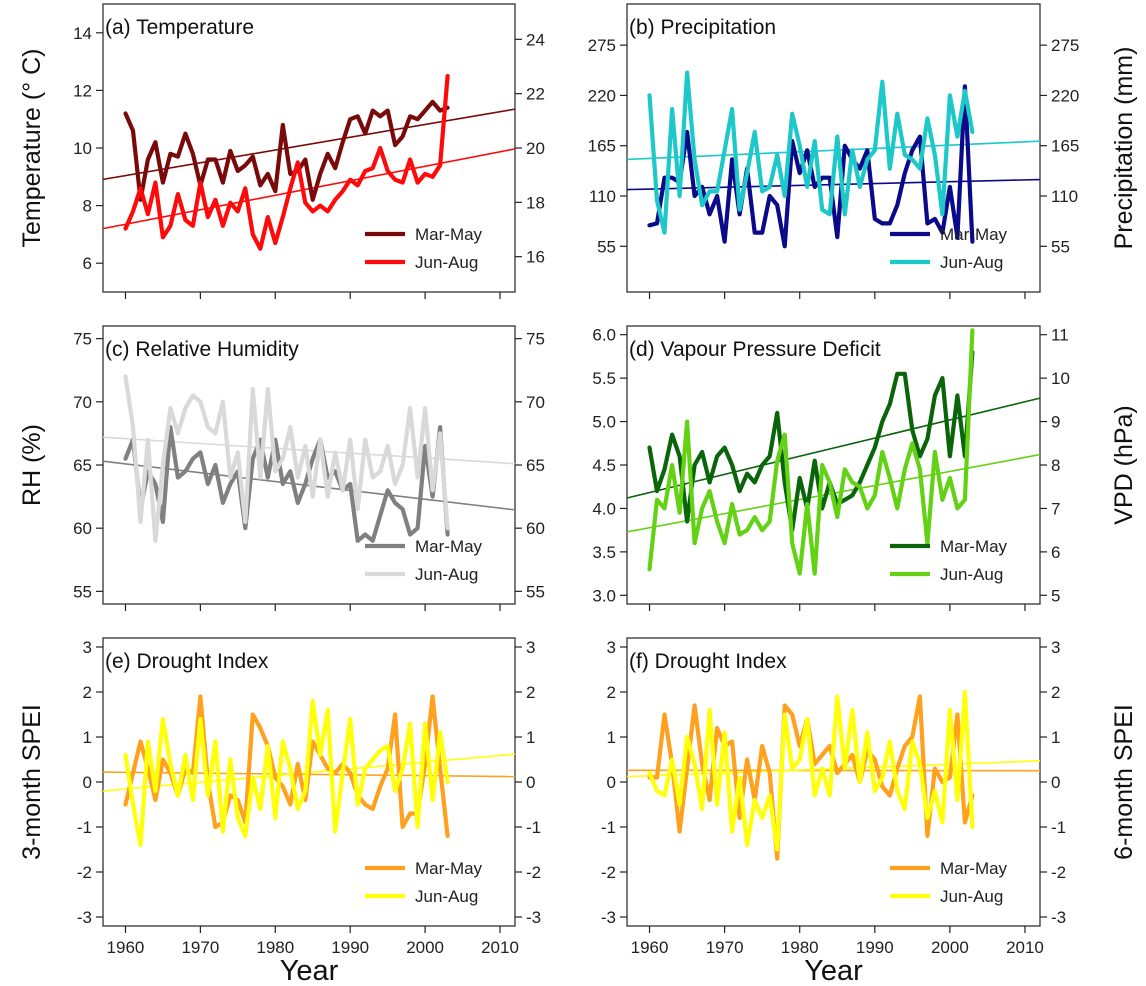 The height and width of the screenshot is (986, 1146). I want to click on y-tick-label: 3.0, so click(604, 595).